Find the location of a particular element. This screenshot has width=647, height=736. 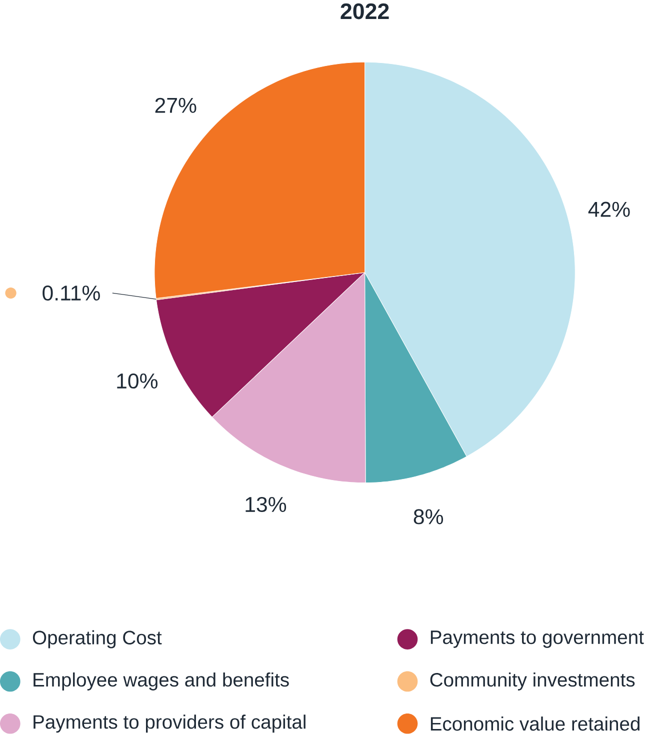

legend-label: Employee wages and benefits is located at coordinates (161, 681).